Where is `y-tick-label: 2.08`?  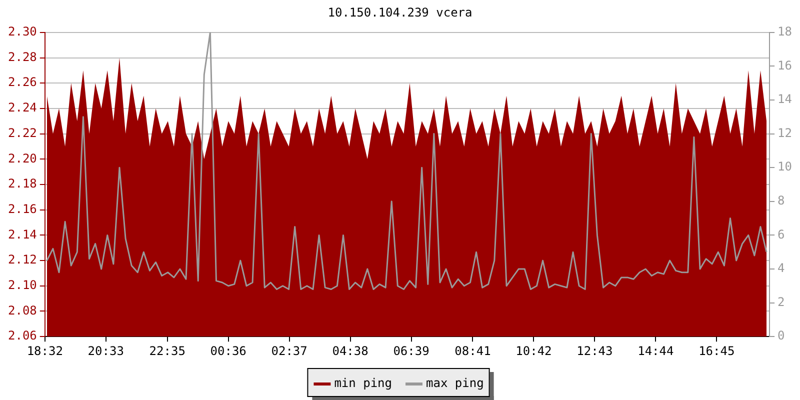
y-tick-label: 2.08 is located at coordinates (22, 310).